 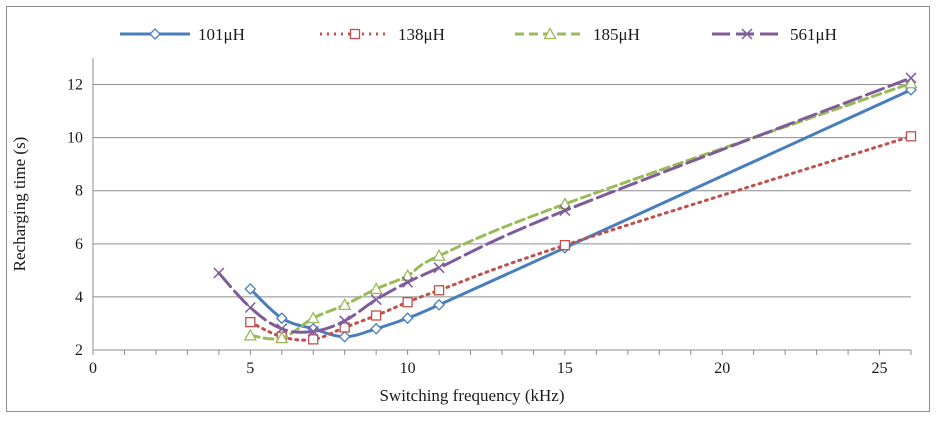 I want to click on series-4-point-3-b, so click(x=282, y=329).